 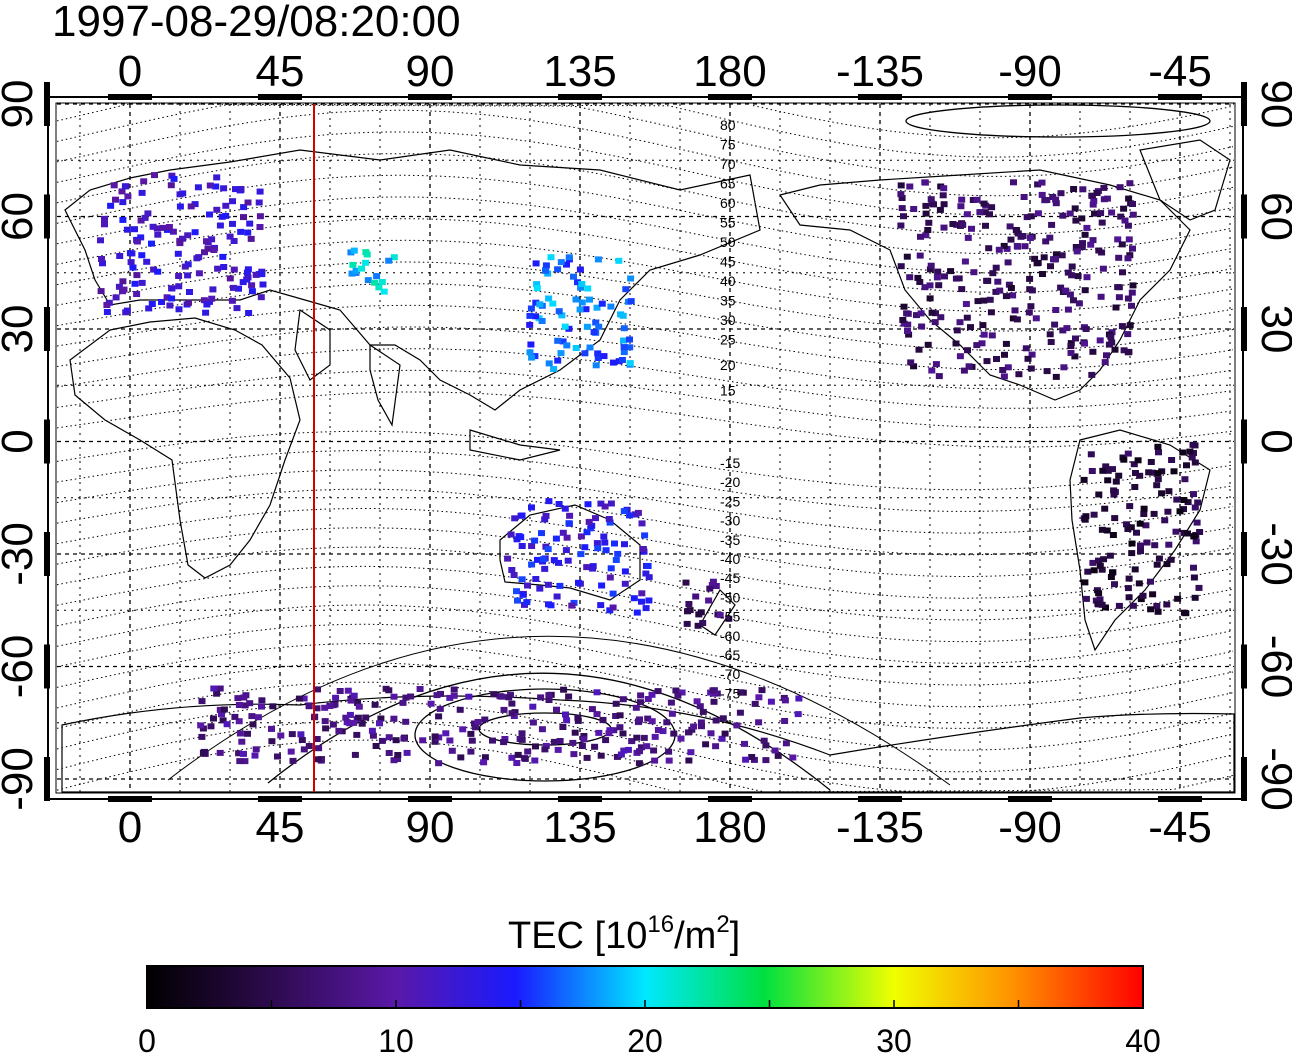 I want to click on lon-tick-mark, so click(x=880, y=799).